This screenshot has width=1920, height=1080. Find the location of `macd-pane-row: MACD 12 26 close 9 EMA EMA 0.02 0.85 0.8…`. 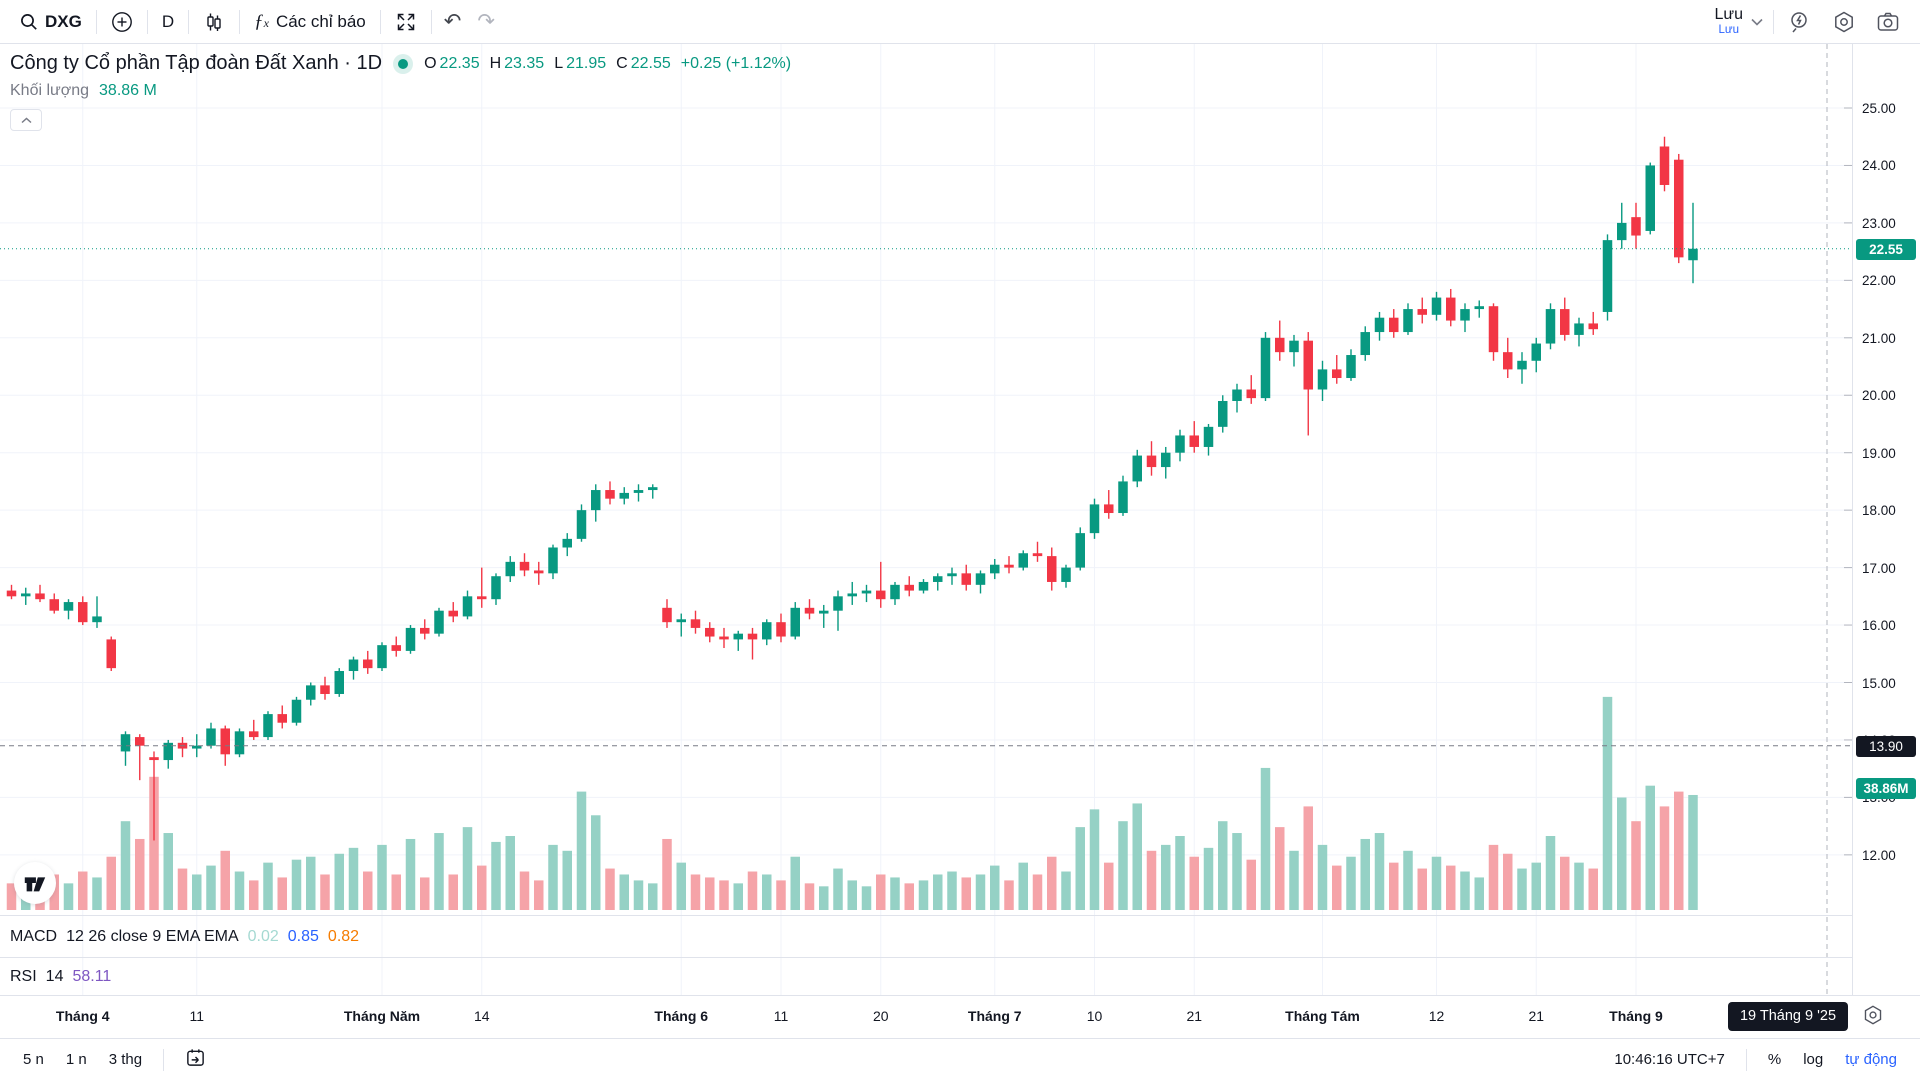

macd-pane-row: MACD 12 26 close 9 EMA EMA 0.02 0.85 0.8… is located at coordinates (926, 936).